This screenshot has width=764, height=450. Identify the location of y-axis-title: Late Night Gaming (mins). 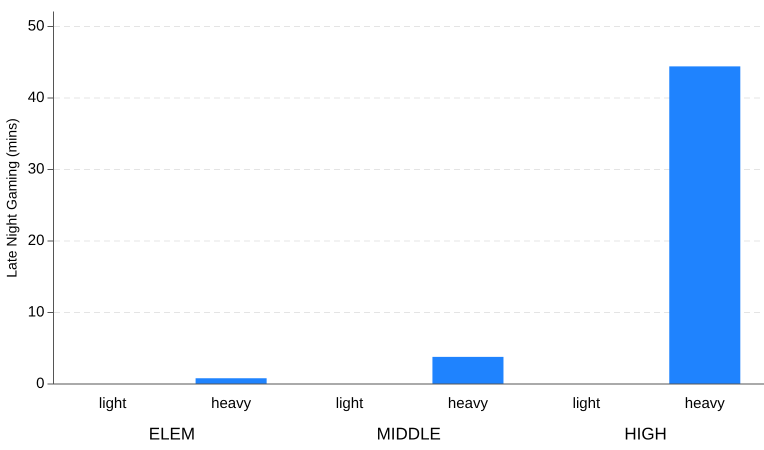
(11, 198).